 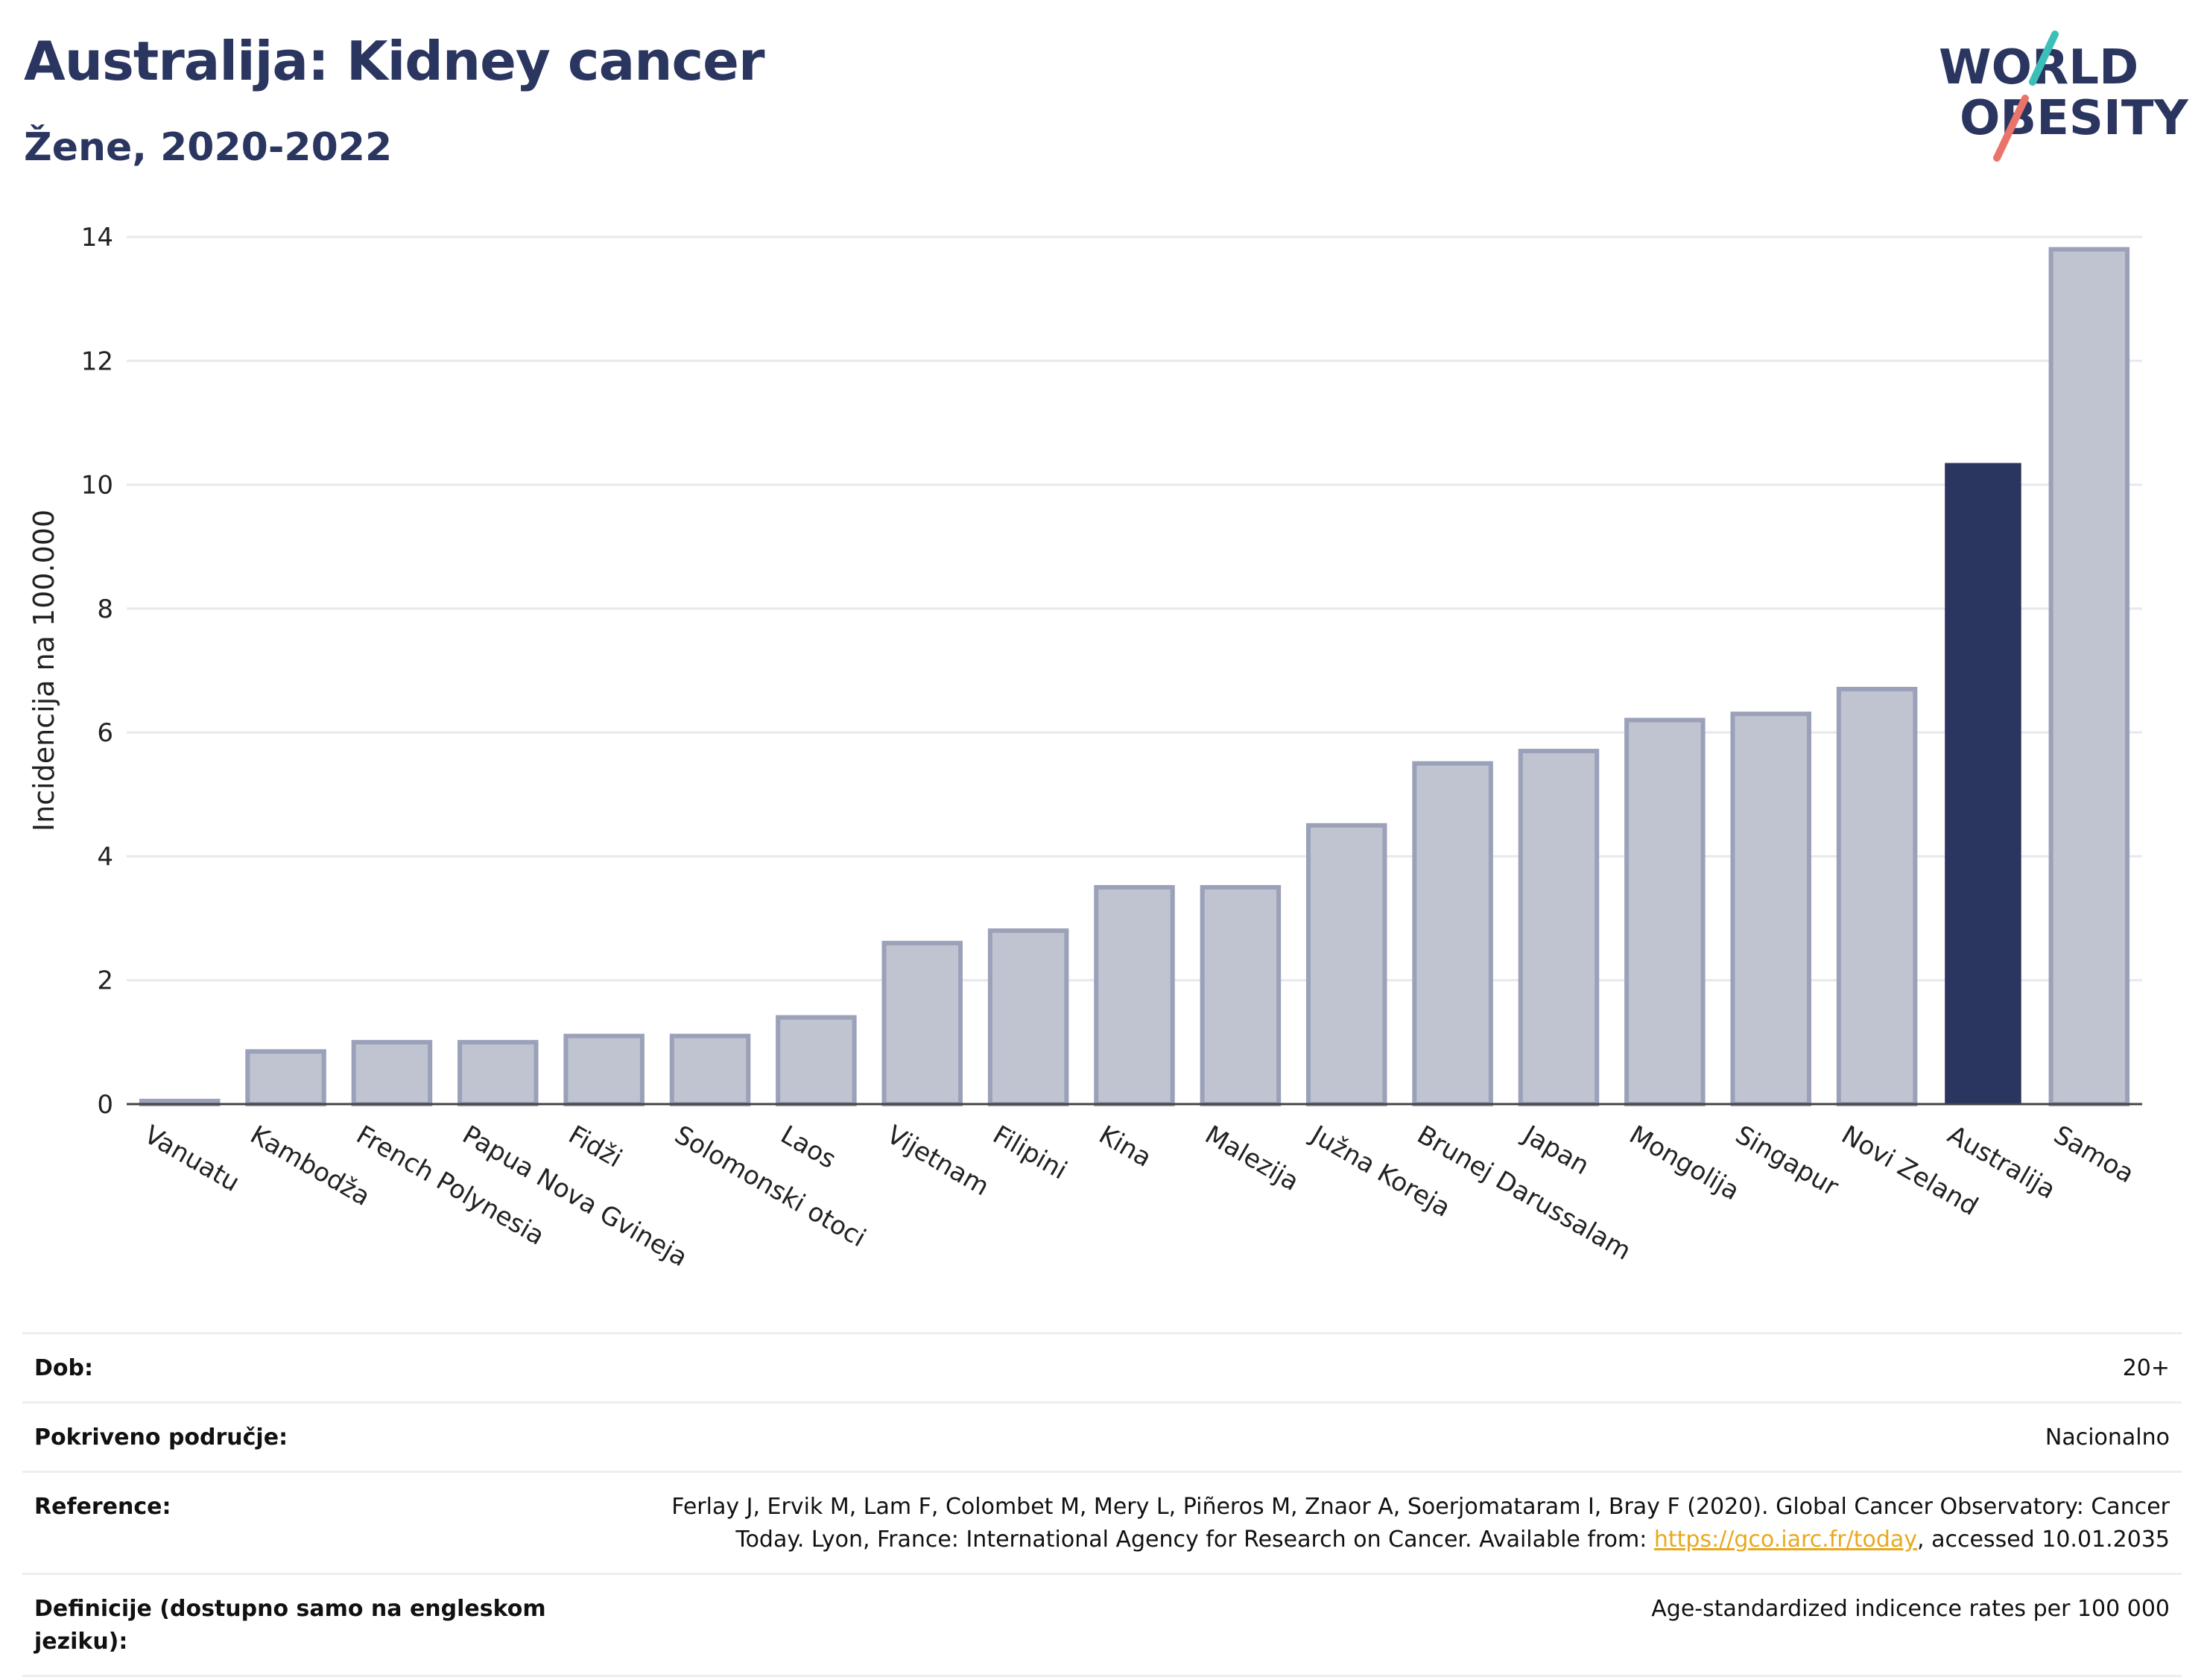 I want to click on bar-mongolija, so click(x=1665, y=911).